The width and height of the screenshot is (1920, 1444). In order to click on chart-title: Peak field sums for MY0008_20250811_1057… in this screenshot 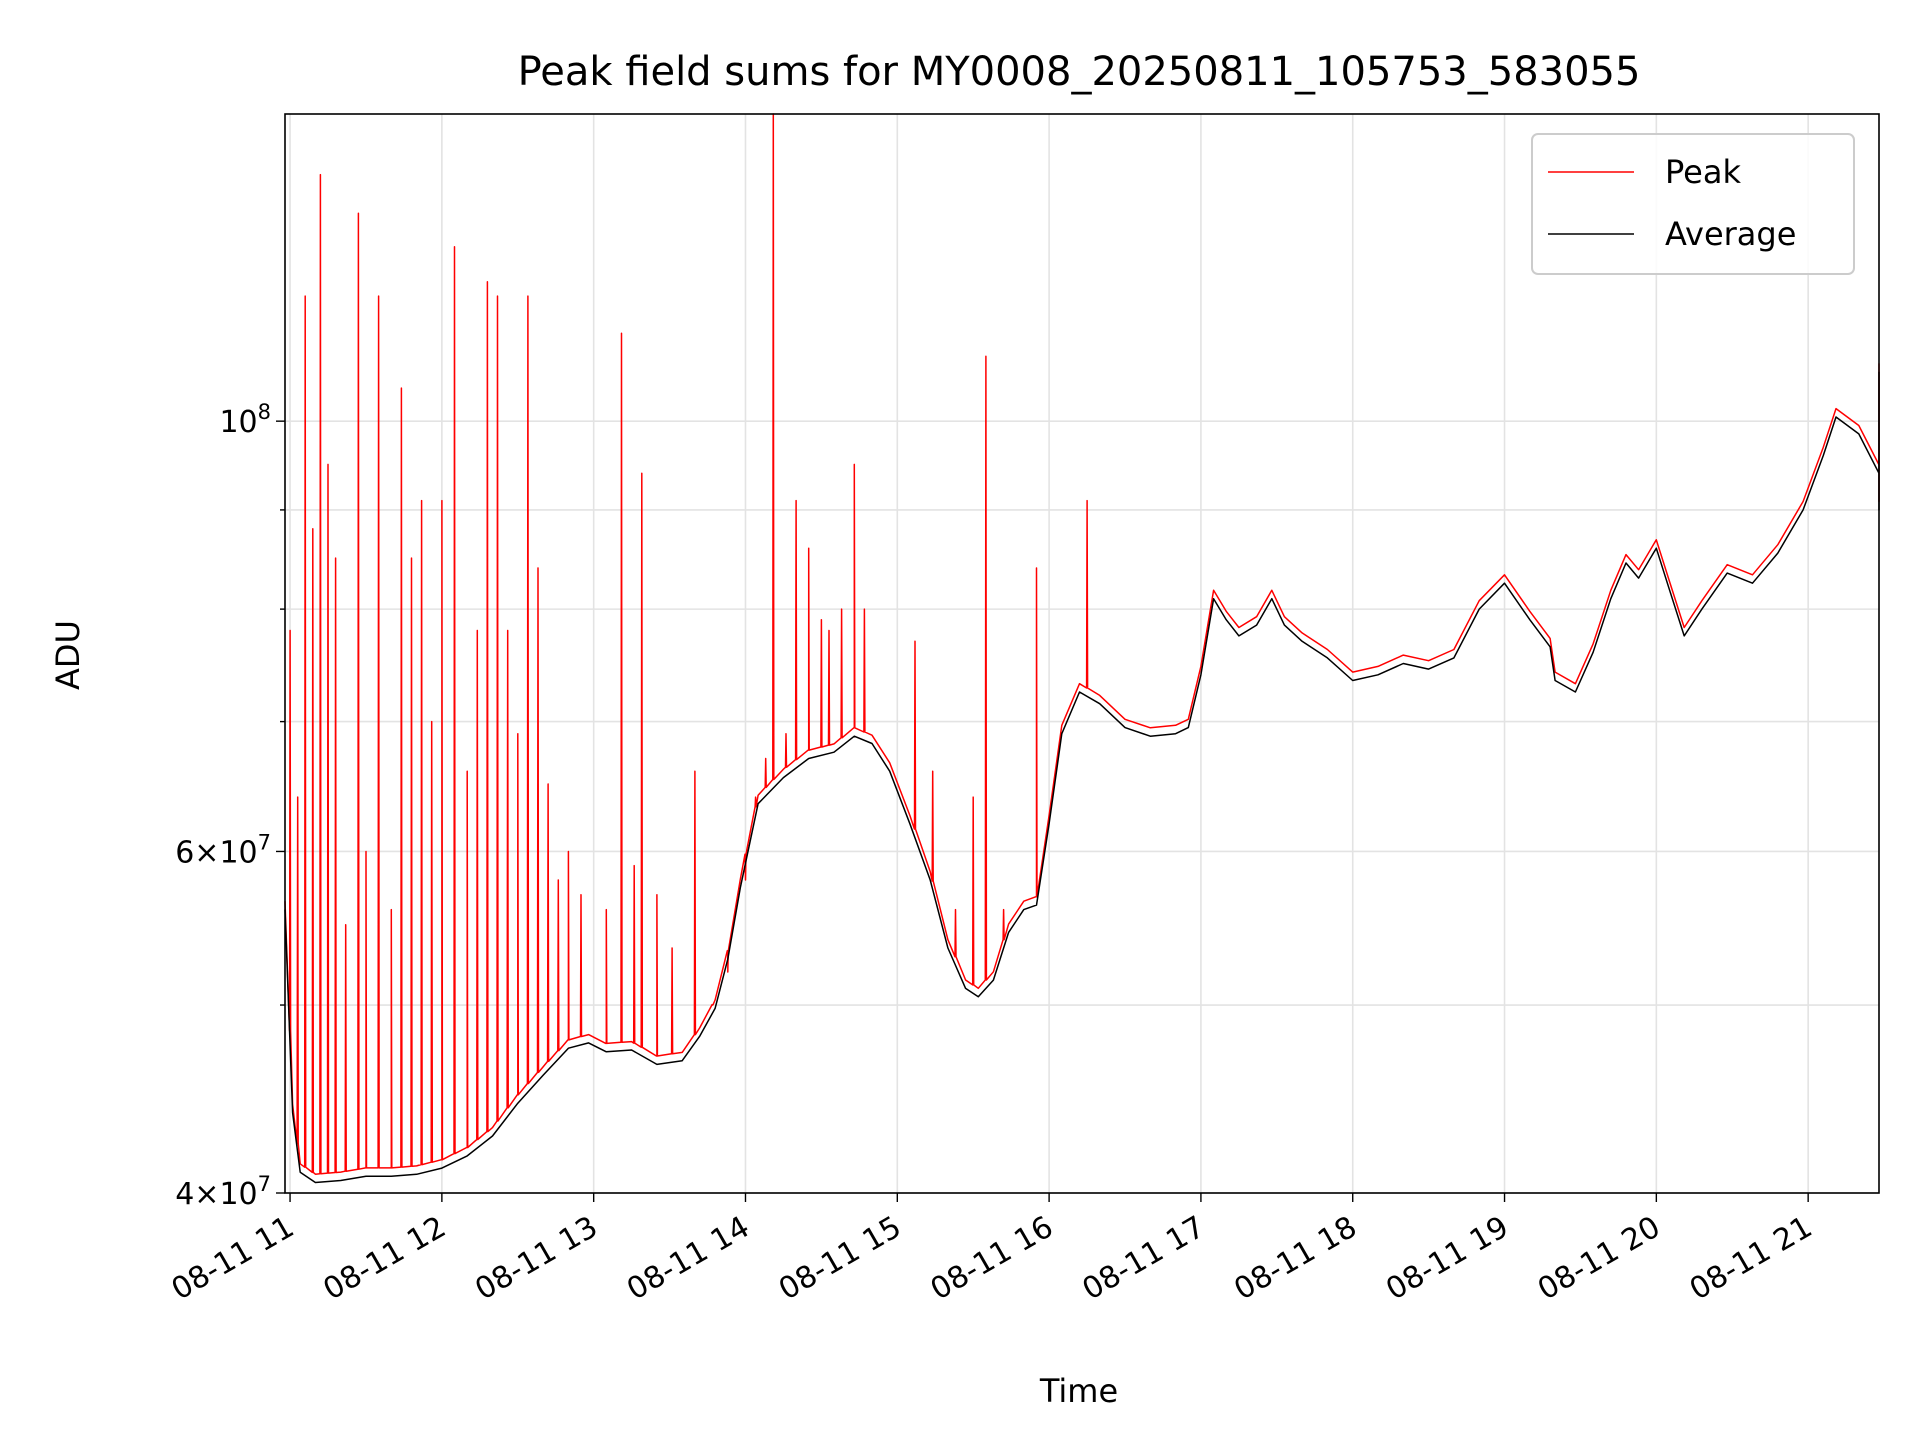, I will do `click(1079, 72)`.